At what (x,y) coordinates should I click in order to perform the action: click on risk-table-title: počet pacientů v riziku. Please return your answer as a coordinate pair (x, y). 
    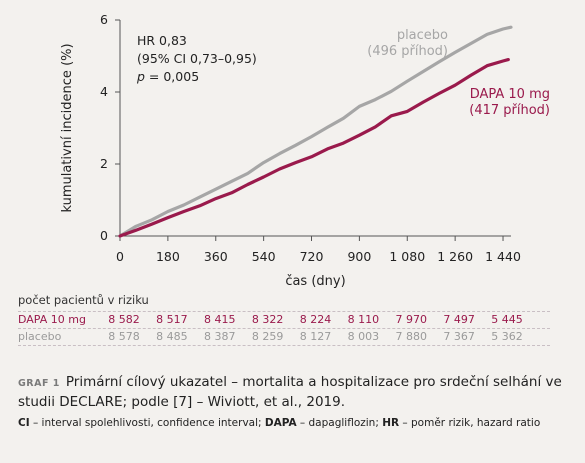
    Looking at the image, I should click on (83, 300).